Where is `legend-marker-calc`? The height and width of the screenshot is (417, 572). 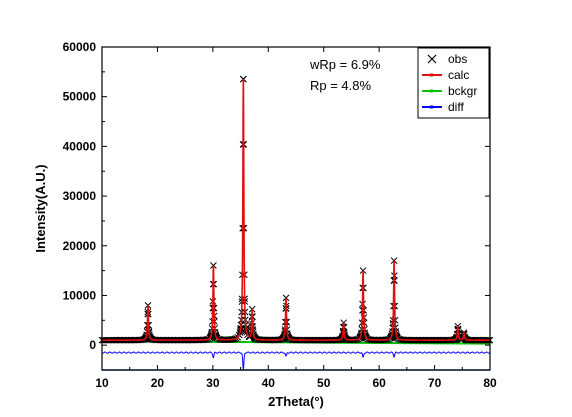
legend-marker-calc is located at coordinates (431, 75).